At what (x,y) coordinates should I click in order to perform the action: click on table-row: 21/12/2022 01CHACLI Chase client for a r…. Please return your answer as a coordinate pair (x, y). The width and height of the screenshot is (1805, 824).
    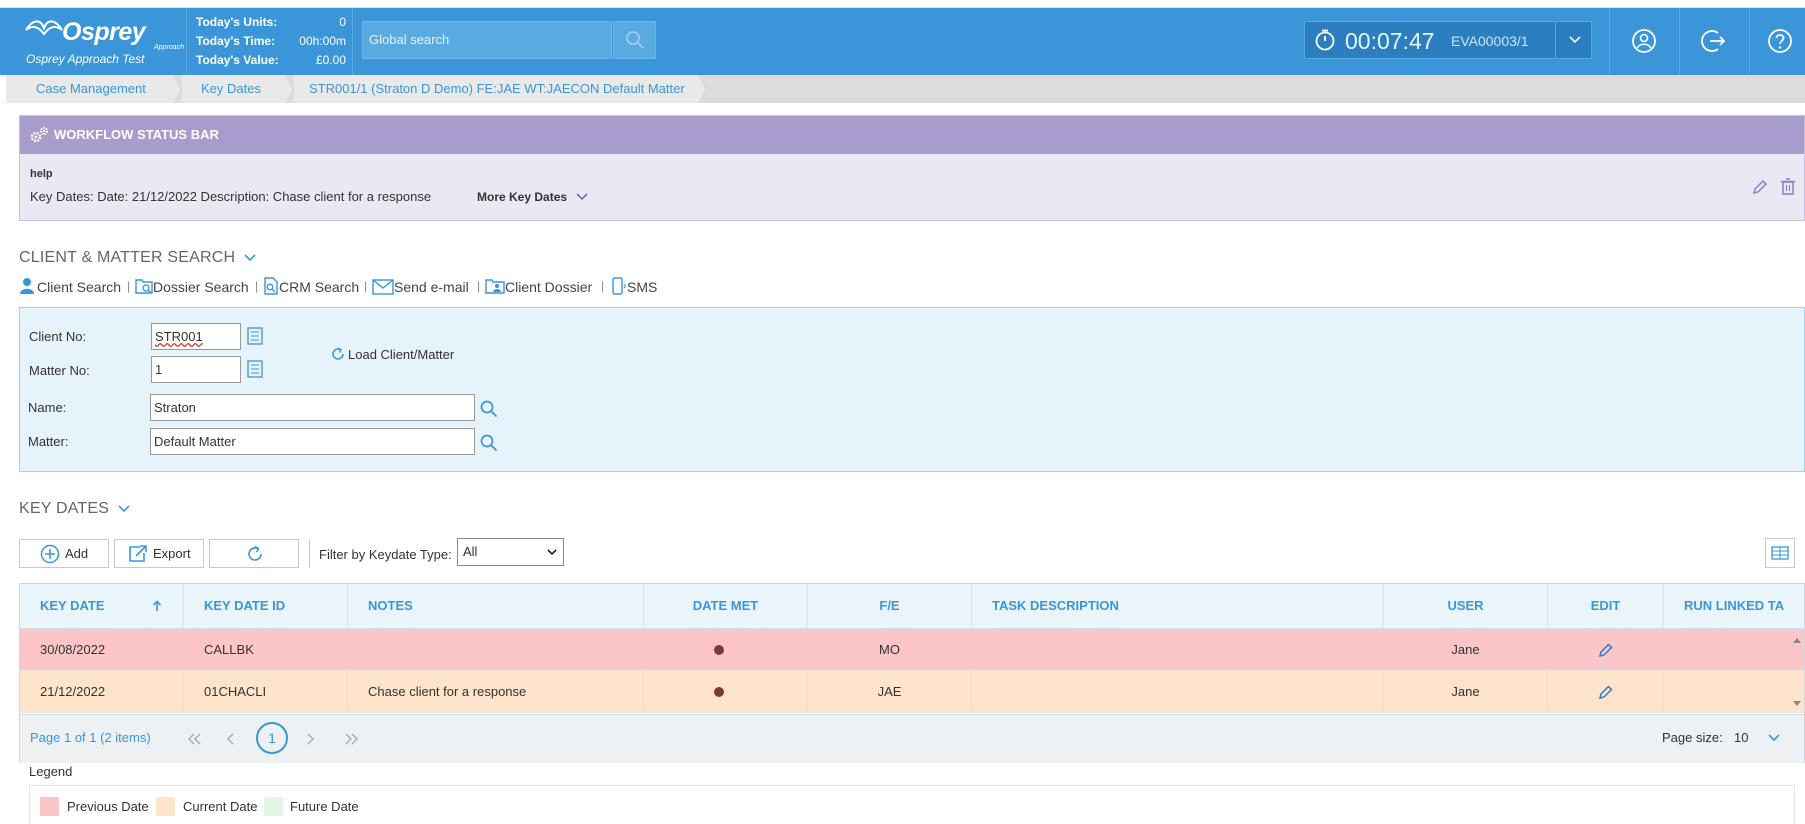
    Looking at the image, I should click on (912, 692).